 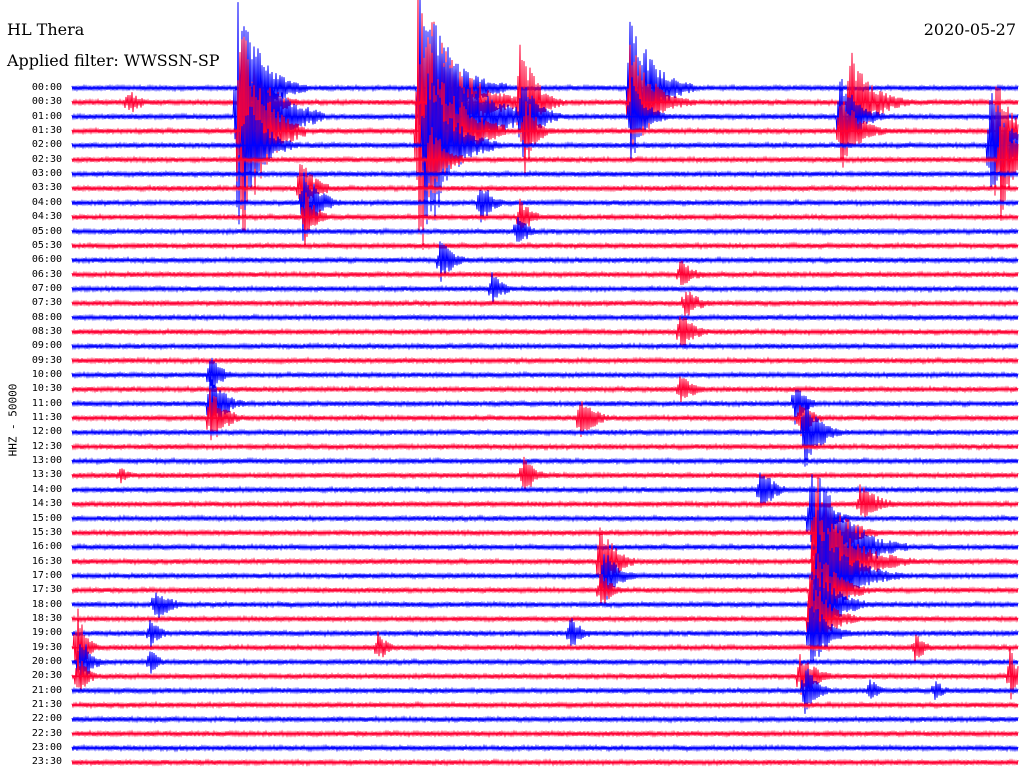 What do you see at coordinates (46, 604) in the screenshot?
I see `time-label: 18:00` at bounding box center [46, 604].